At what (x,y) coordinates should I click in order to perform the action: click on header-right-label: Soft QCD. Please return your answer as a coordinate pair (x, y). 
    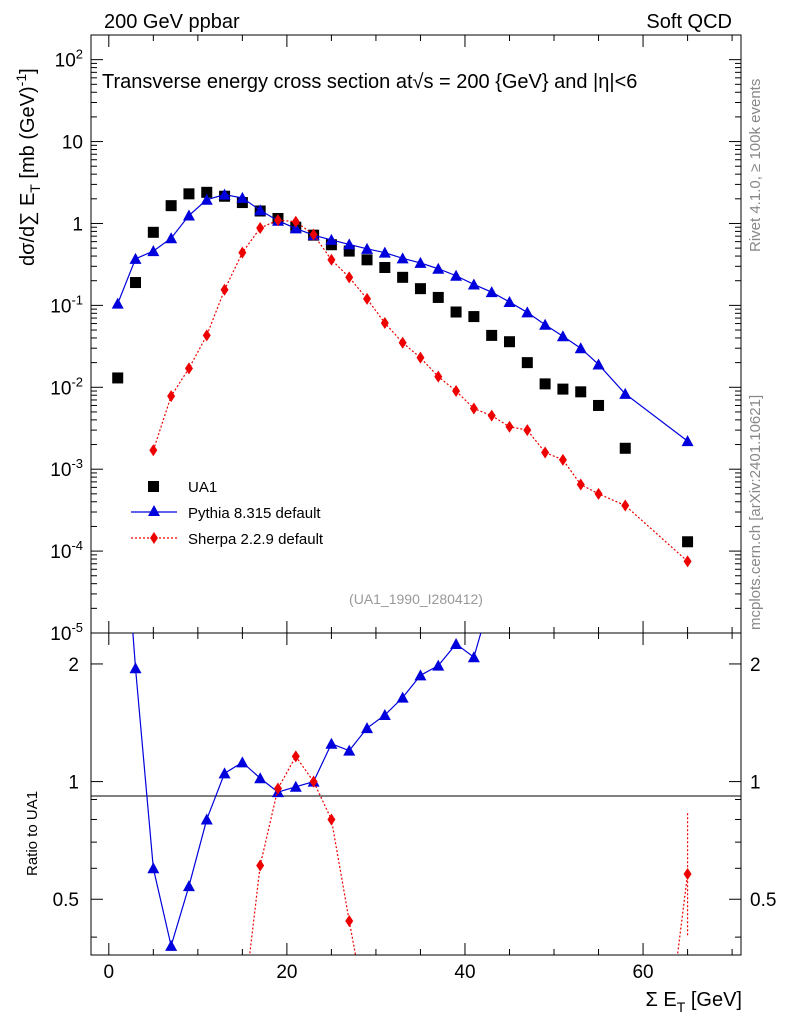
    Looking at the image, I should click on (689, 22).